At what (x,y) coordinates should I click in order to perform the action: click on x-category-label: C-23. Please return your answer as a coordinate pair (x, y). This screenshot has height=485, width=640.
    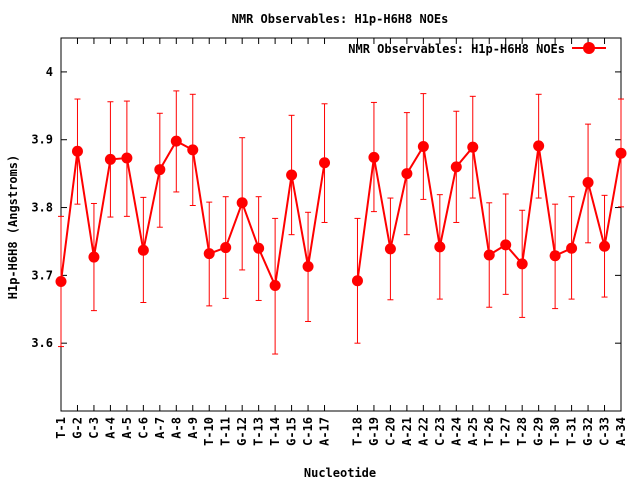
    Looking at the image, I should click on (440, 431).